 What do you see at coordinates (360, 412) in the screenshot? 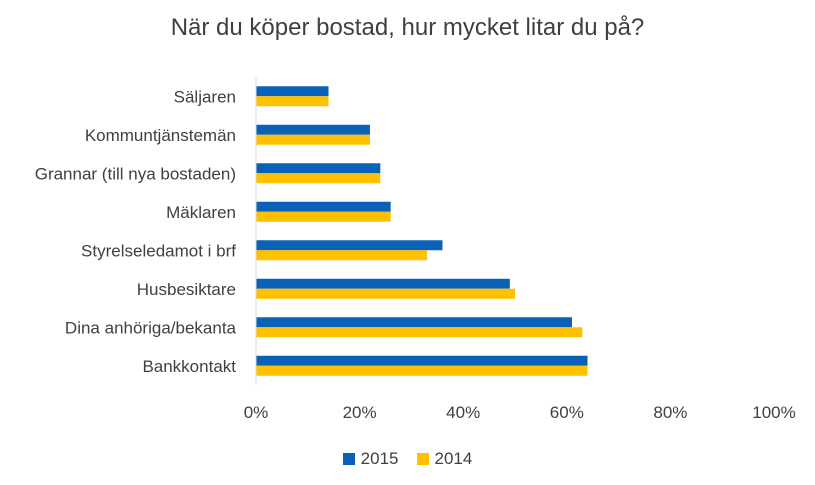
I see `x-tick-label: 20%` at bounding box center [360, 412].